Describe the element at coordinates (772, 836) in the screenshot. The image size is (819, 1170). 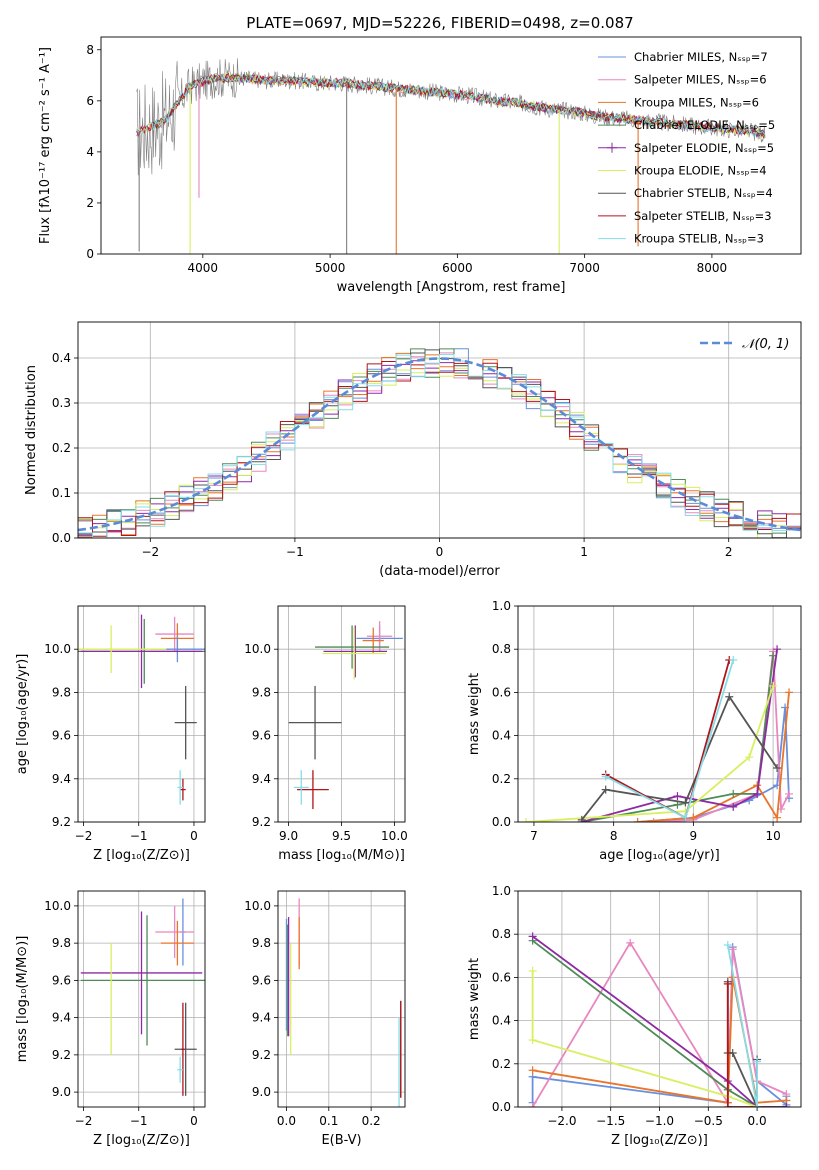
I see `x-tick-label: 10` at that location.